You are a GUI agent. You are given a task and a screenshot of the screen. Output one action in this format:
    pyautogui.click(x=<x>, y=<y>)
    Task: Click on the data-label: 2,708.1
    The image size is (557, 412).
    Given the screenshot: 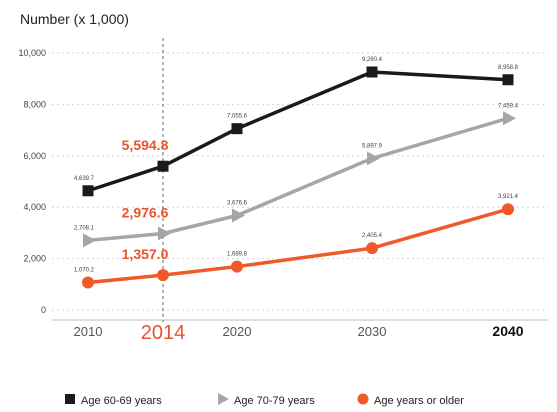 What is the action you would take?
    pyautogui.click(x=84, y=228)
    